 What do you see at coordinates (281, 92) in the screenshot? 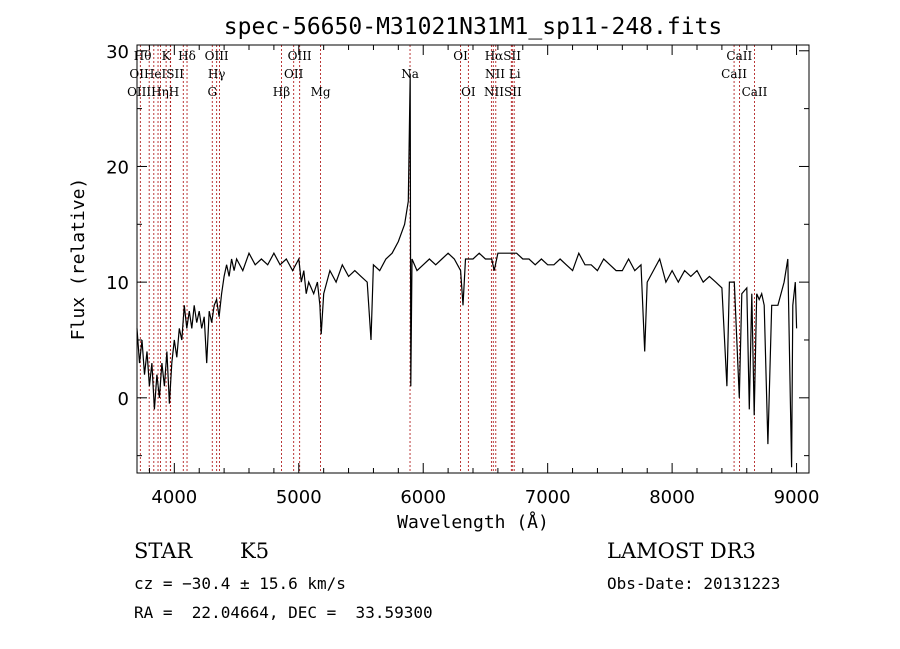
I see `line-marker-label-16: Hβ` at bounding box center [281, 92].